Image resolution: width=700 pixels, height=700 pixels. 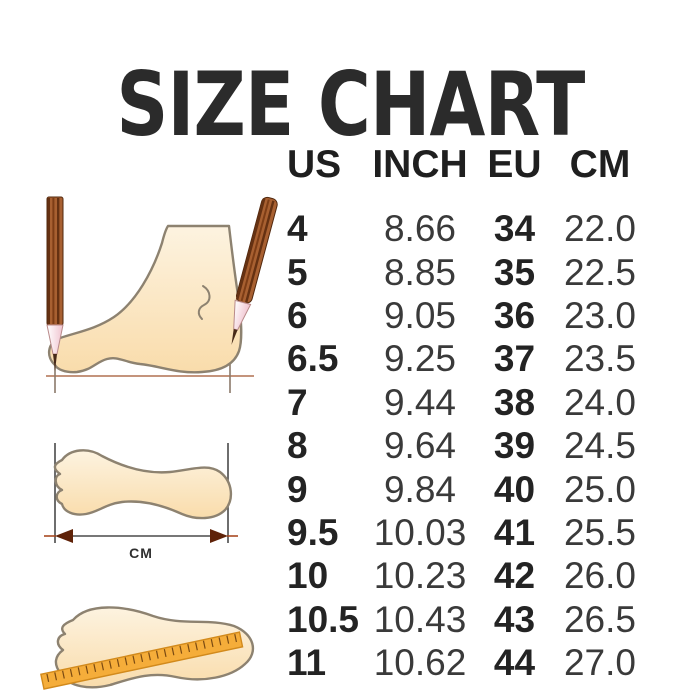 What do you see at coordinates (420, 532) in the screenshot?
I see `inch-size: 10.03` at bounding box center [420, 532].